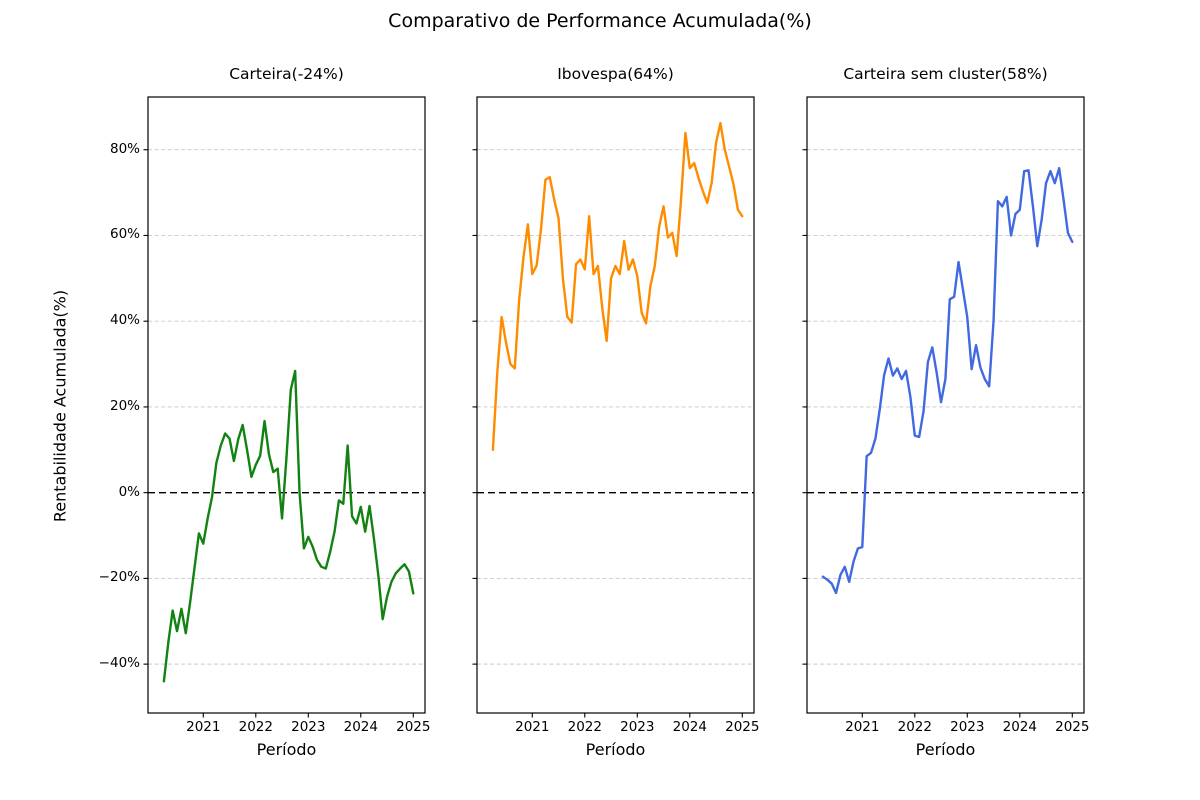  Describe the element at coordinates (945, 74) in the screenshot. I see `subplot-title-carteira-sem-cluster: Carteira sem cluster(58%)` at that location.